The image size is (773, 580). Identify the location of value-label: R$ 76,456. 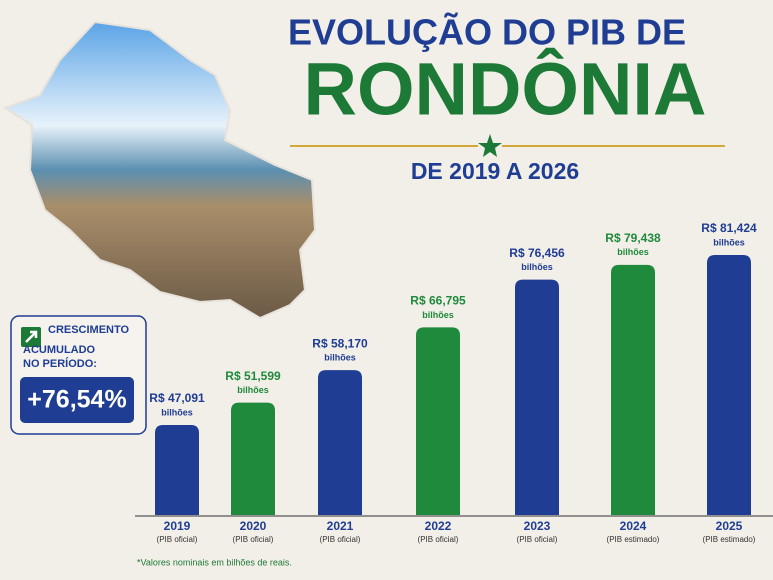
(537, 253).